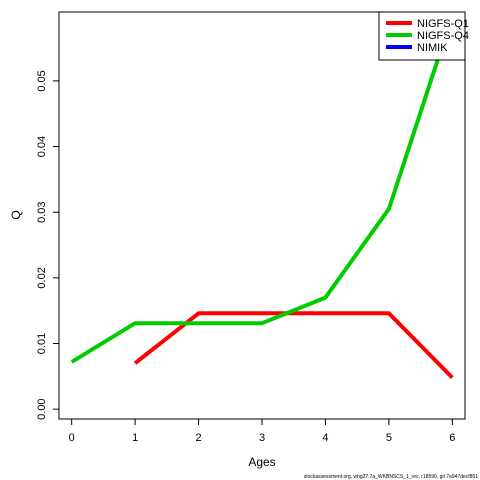 The height and width of the screenshot is (480, 480). I want to click on x-tick-label: 0, so click(72, 438).